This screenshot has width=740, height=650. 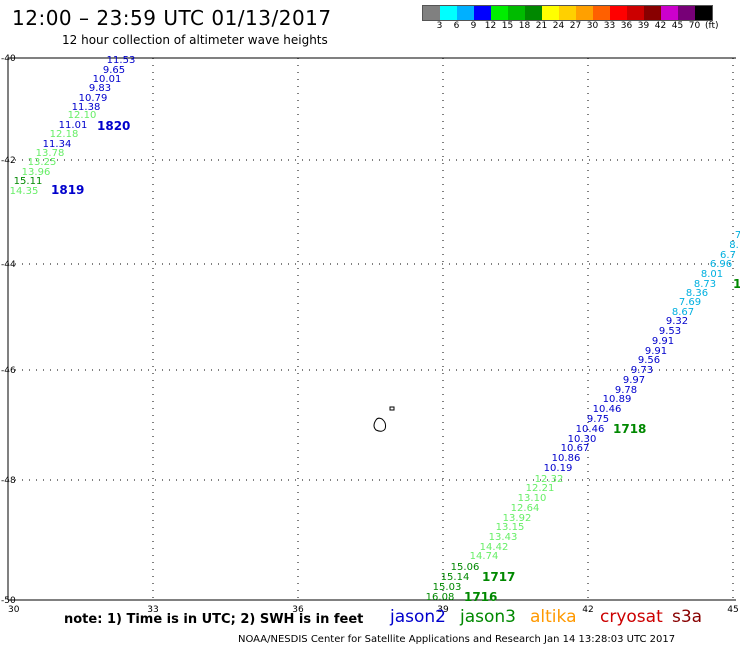 I want to click on wave-height-value: 10.30, so click(x=582, y=439).